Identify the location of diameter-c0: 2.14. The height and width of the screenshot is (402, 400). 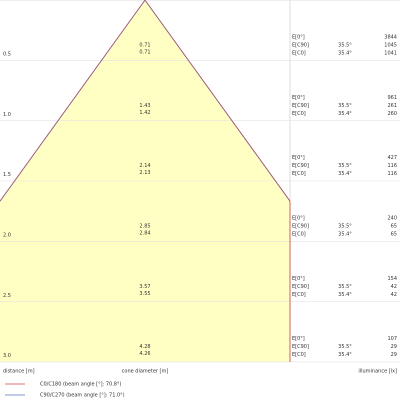
(144, 166).